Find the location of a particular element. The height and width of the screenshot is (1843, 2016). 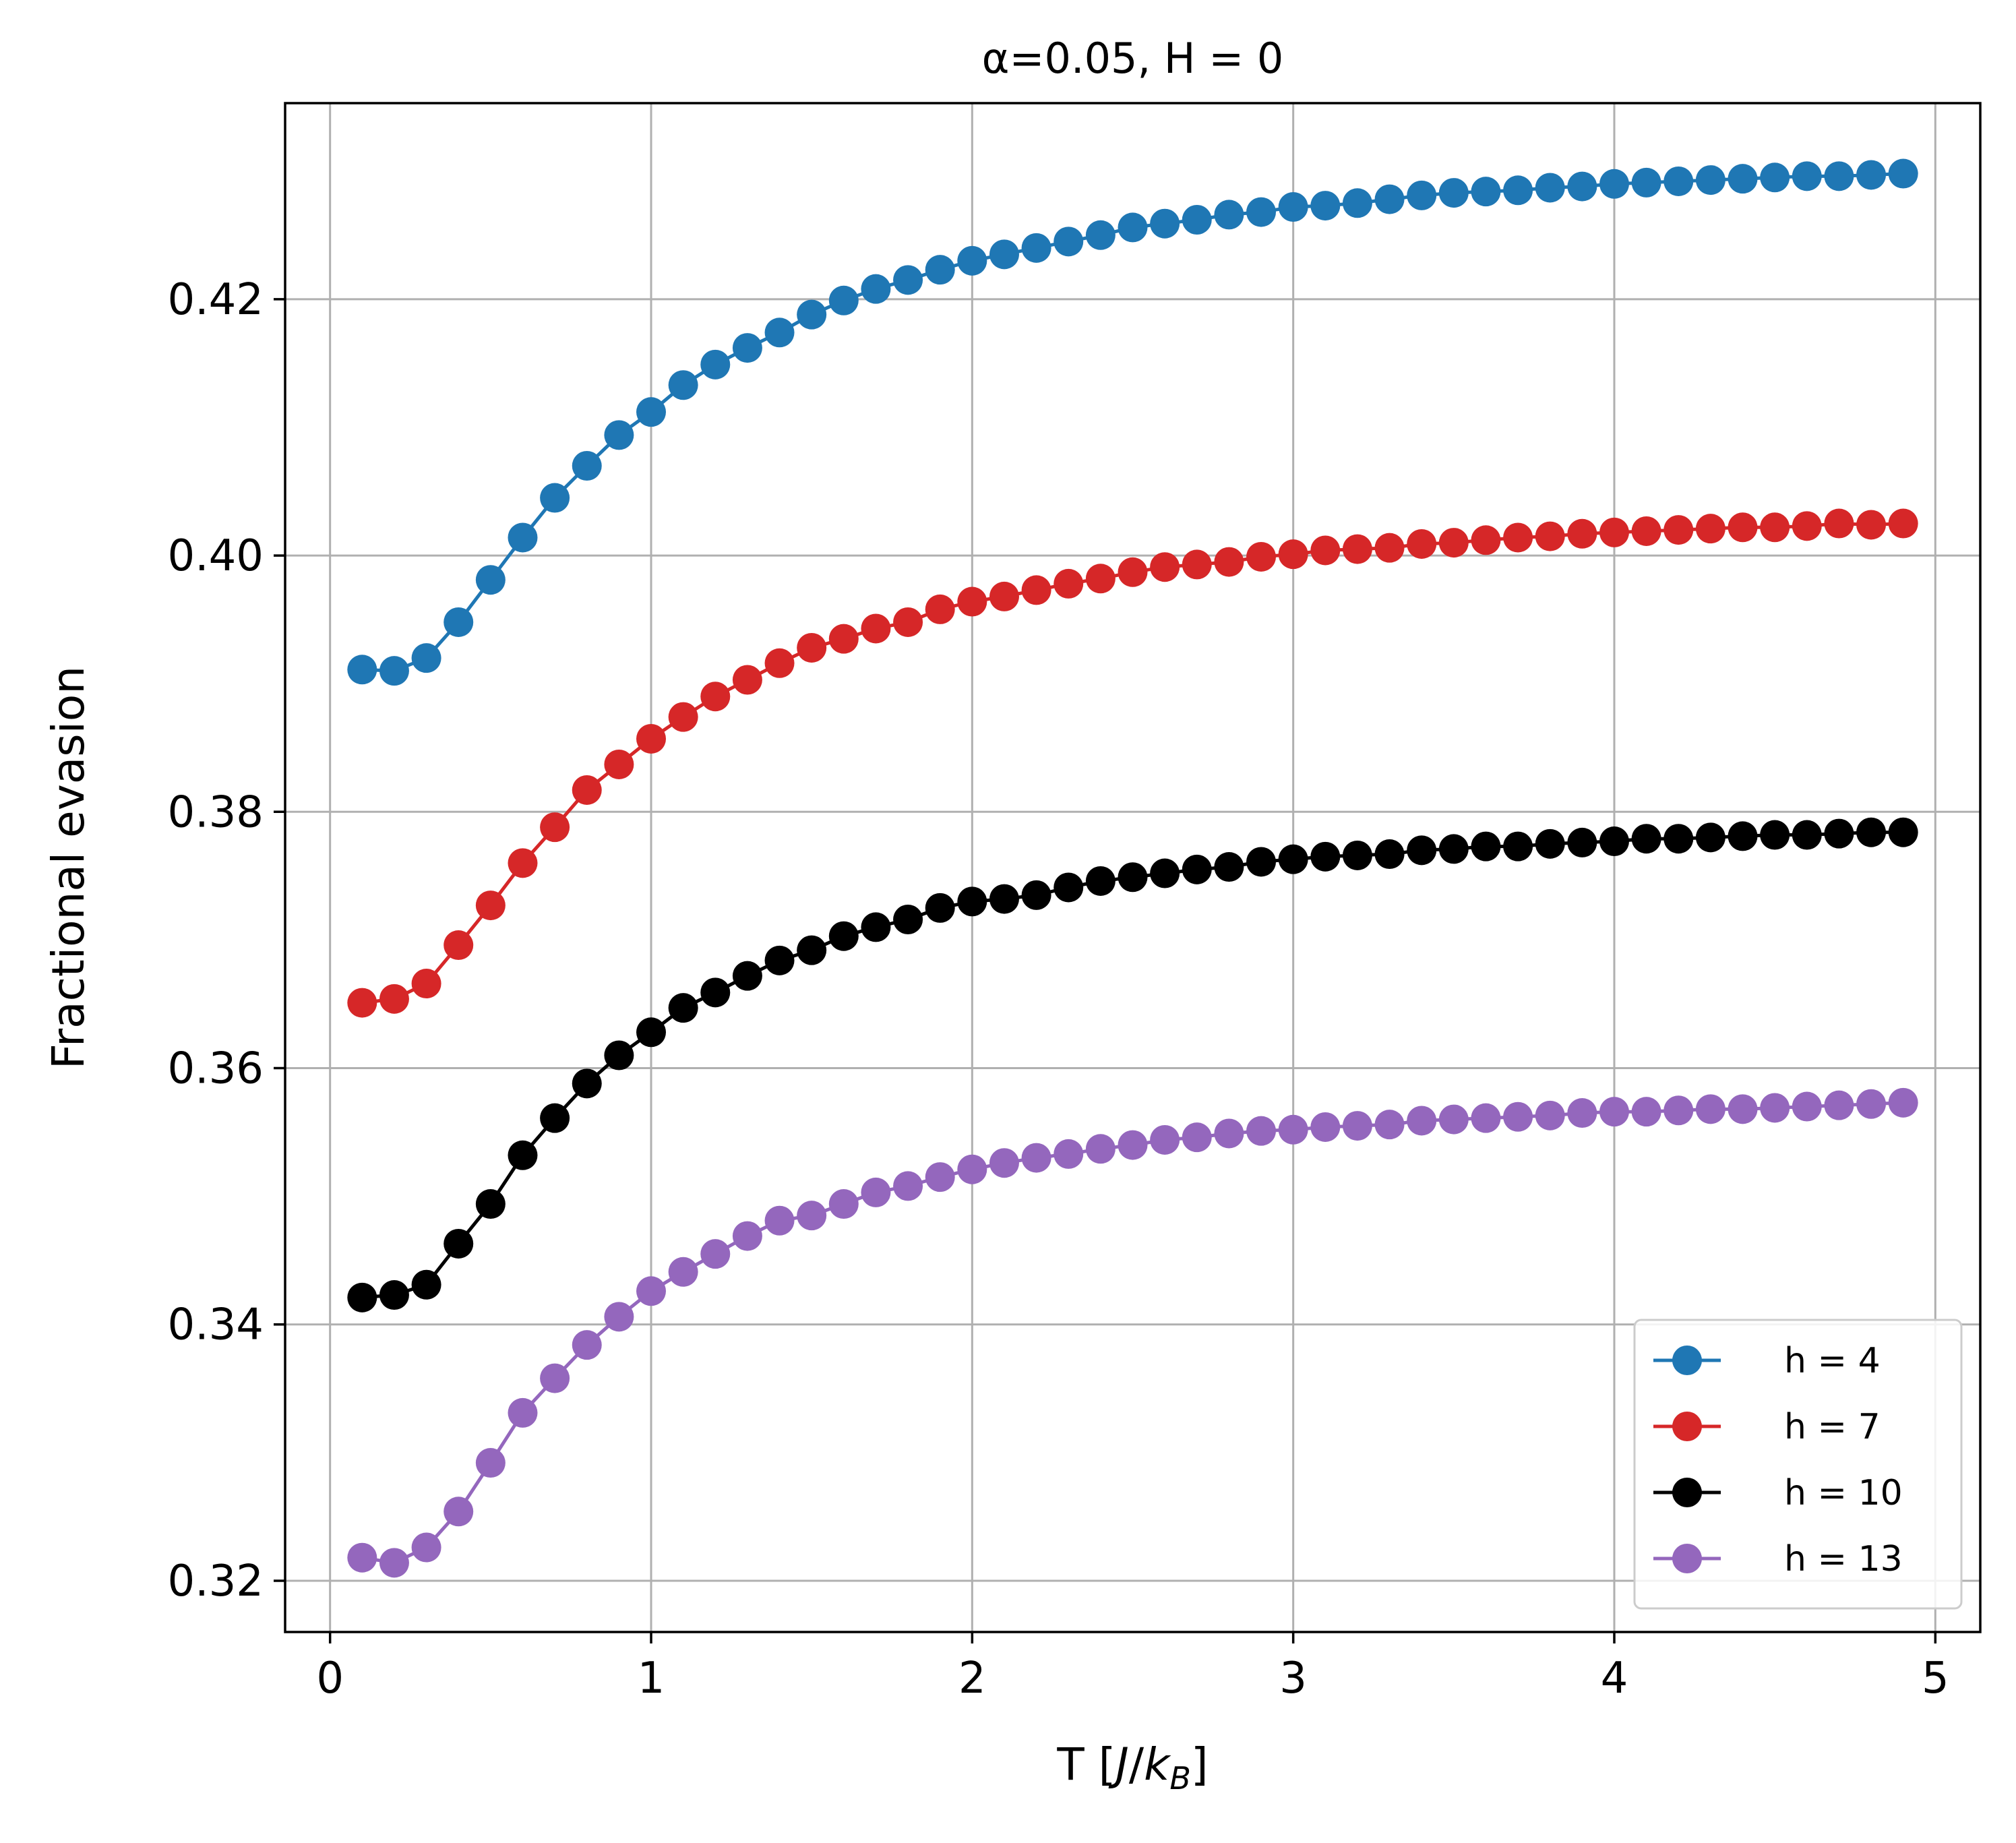

legend-box is located at coordinates (1798, 1464).